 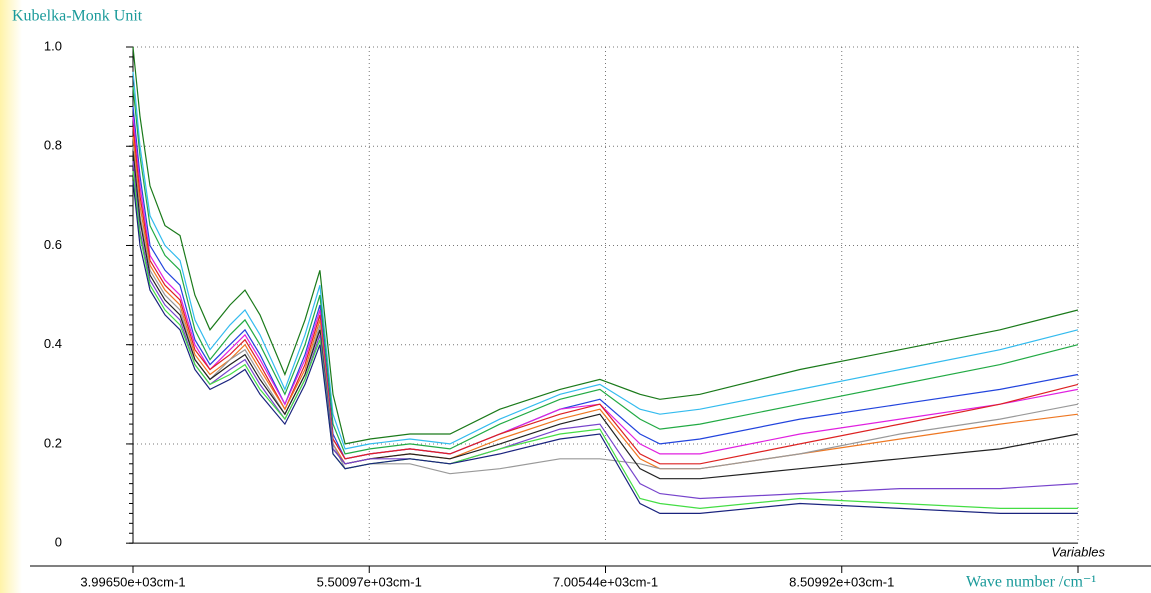 What do you see at coordinates (53, 343) in the screenshot?
I see `y-tick-label: 0.4` at bounding box center [53, 343].